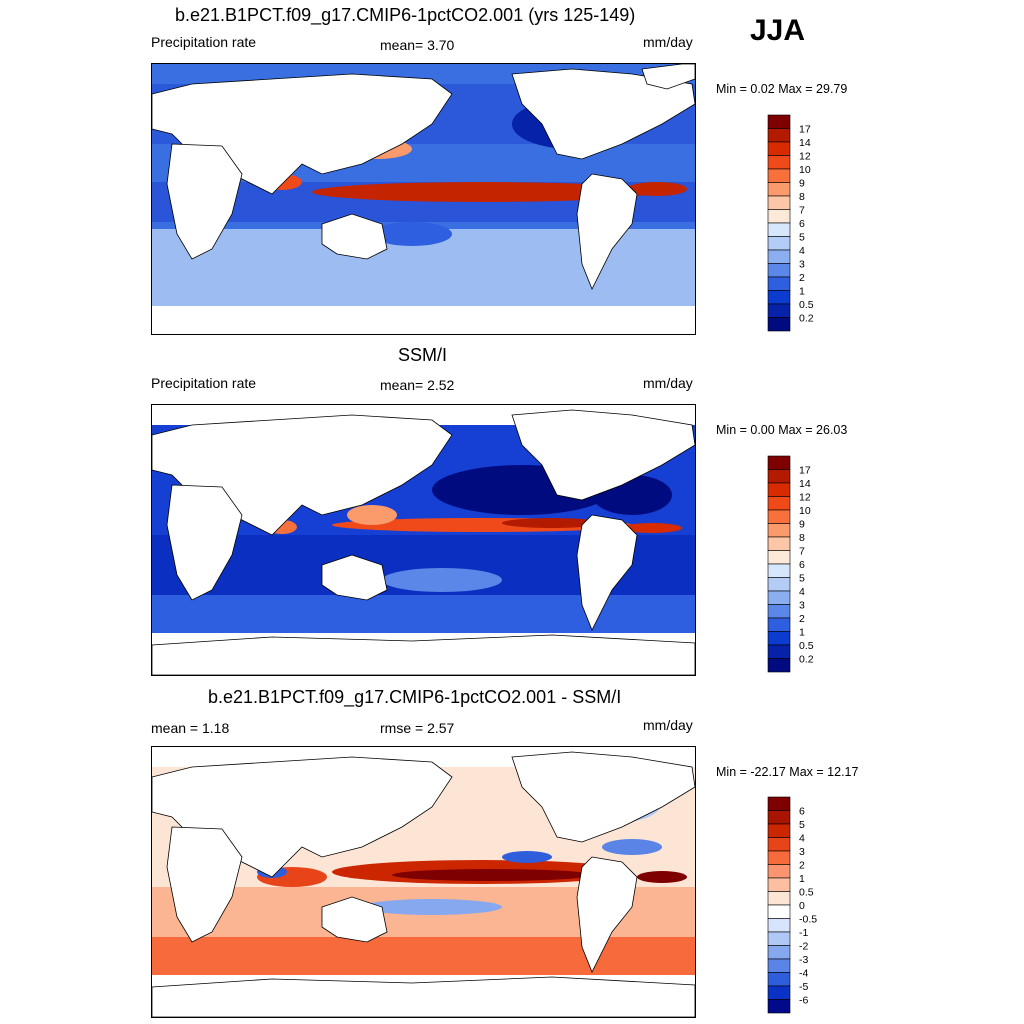 This screenshot has width=1024, height=1024. What do you see at coordinates (423, 884) in the screenshot?
I see `panel-3-continents` at bounding box center [423, 884].